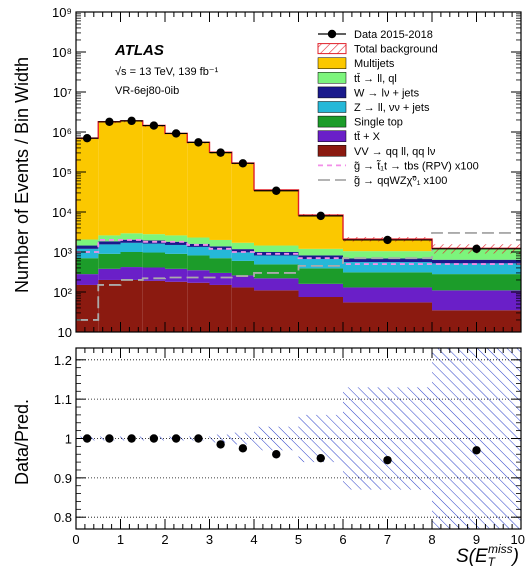 The width and height of the screenshot is (528, 569). I want to click on legend-entry-8: VV → qq ll, qq lν, so click(376, 151).